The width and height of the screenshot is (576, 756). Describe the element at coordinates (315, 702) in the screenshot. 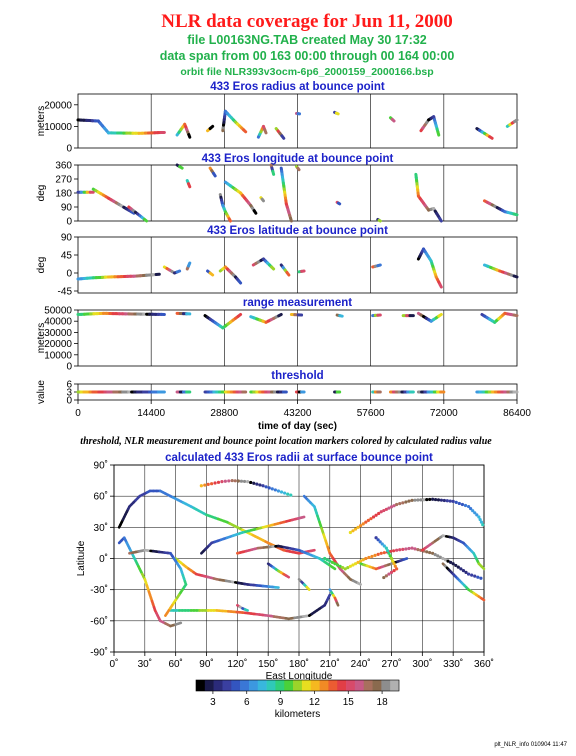

I see `colorbar-tick-label: 12` at that location.